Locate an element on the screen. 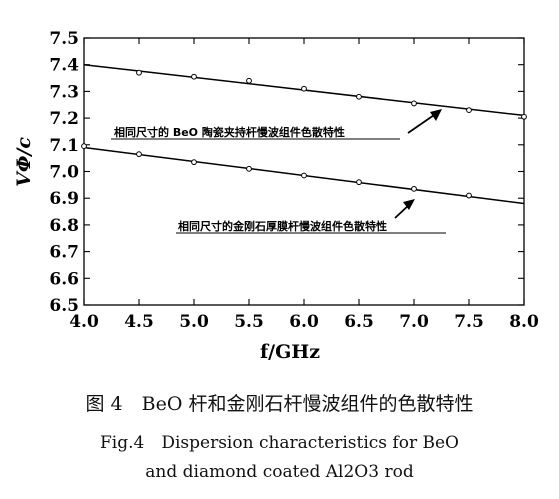  caption-chinese: 图 4 BeO 杆和金刚石杆慢波组件的色散特性 is located at coordinates (279, 404).